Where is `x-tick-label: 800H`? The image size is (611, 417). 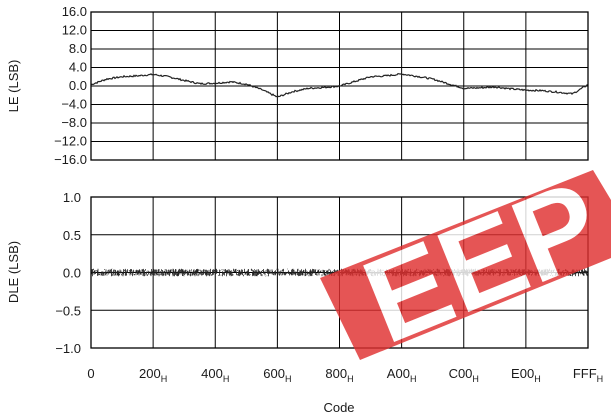
x-tick-label: 800H is located at coordinates (339, 375).